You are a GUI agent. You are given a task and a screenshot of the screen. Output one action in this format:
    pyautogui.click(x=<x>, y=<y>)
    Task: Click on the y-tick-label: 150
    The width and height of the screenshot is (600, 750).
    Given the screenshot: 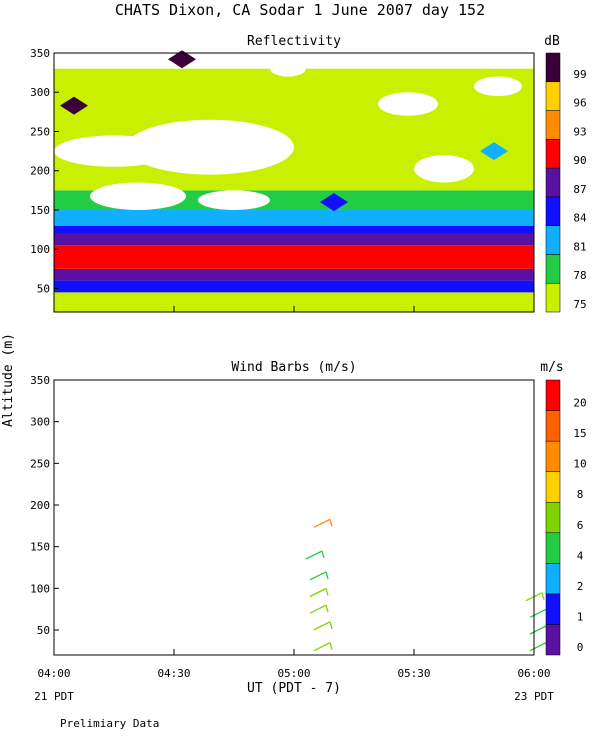 What is the action you would take?
    pyautogui.click(x=40, y=210)
    